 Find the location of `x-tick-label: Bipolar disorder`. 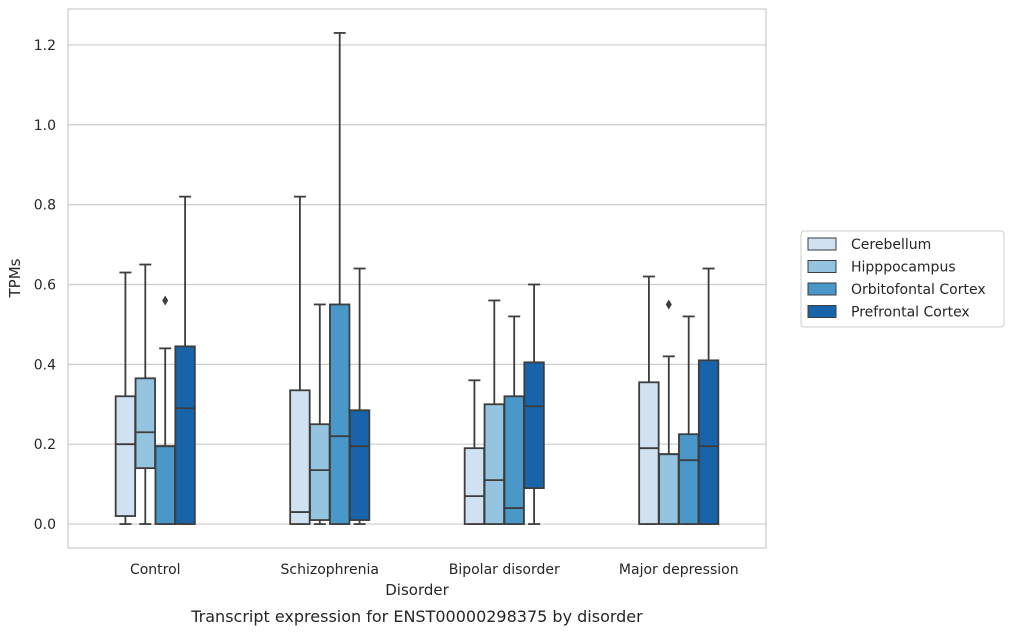

x-tick-label: Bipolar disorder is located at coordinates (504, 570).